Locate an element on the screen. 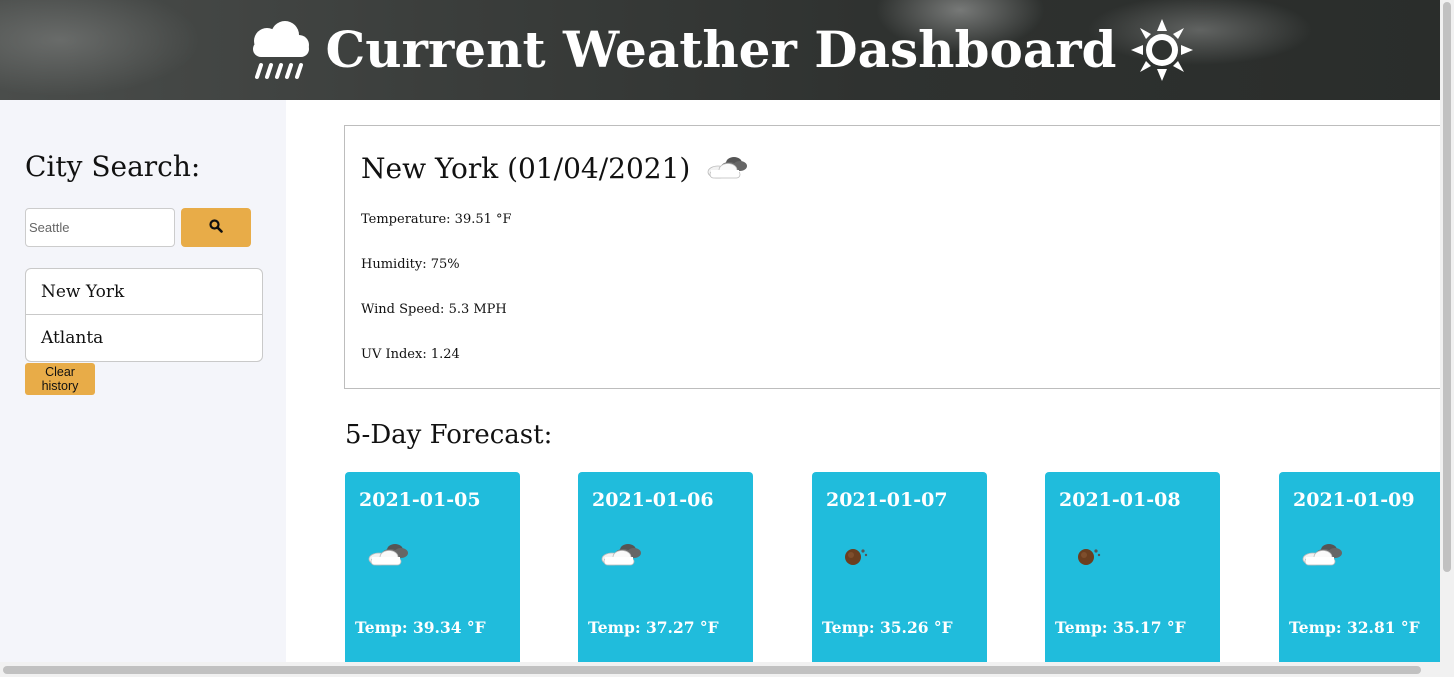  forecast-card: 2021-01-07 Temp: 35.26 °F is located at coordinates (899, 572).